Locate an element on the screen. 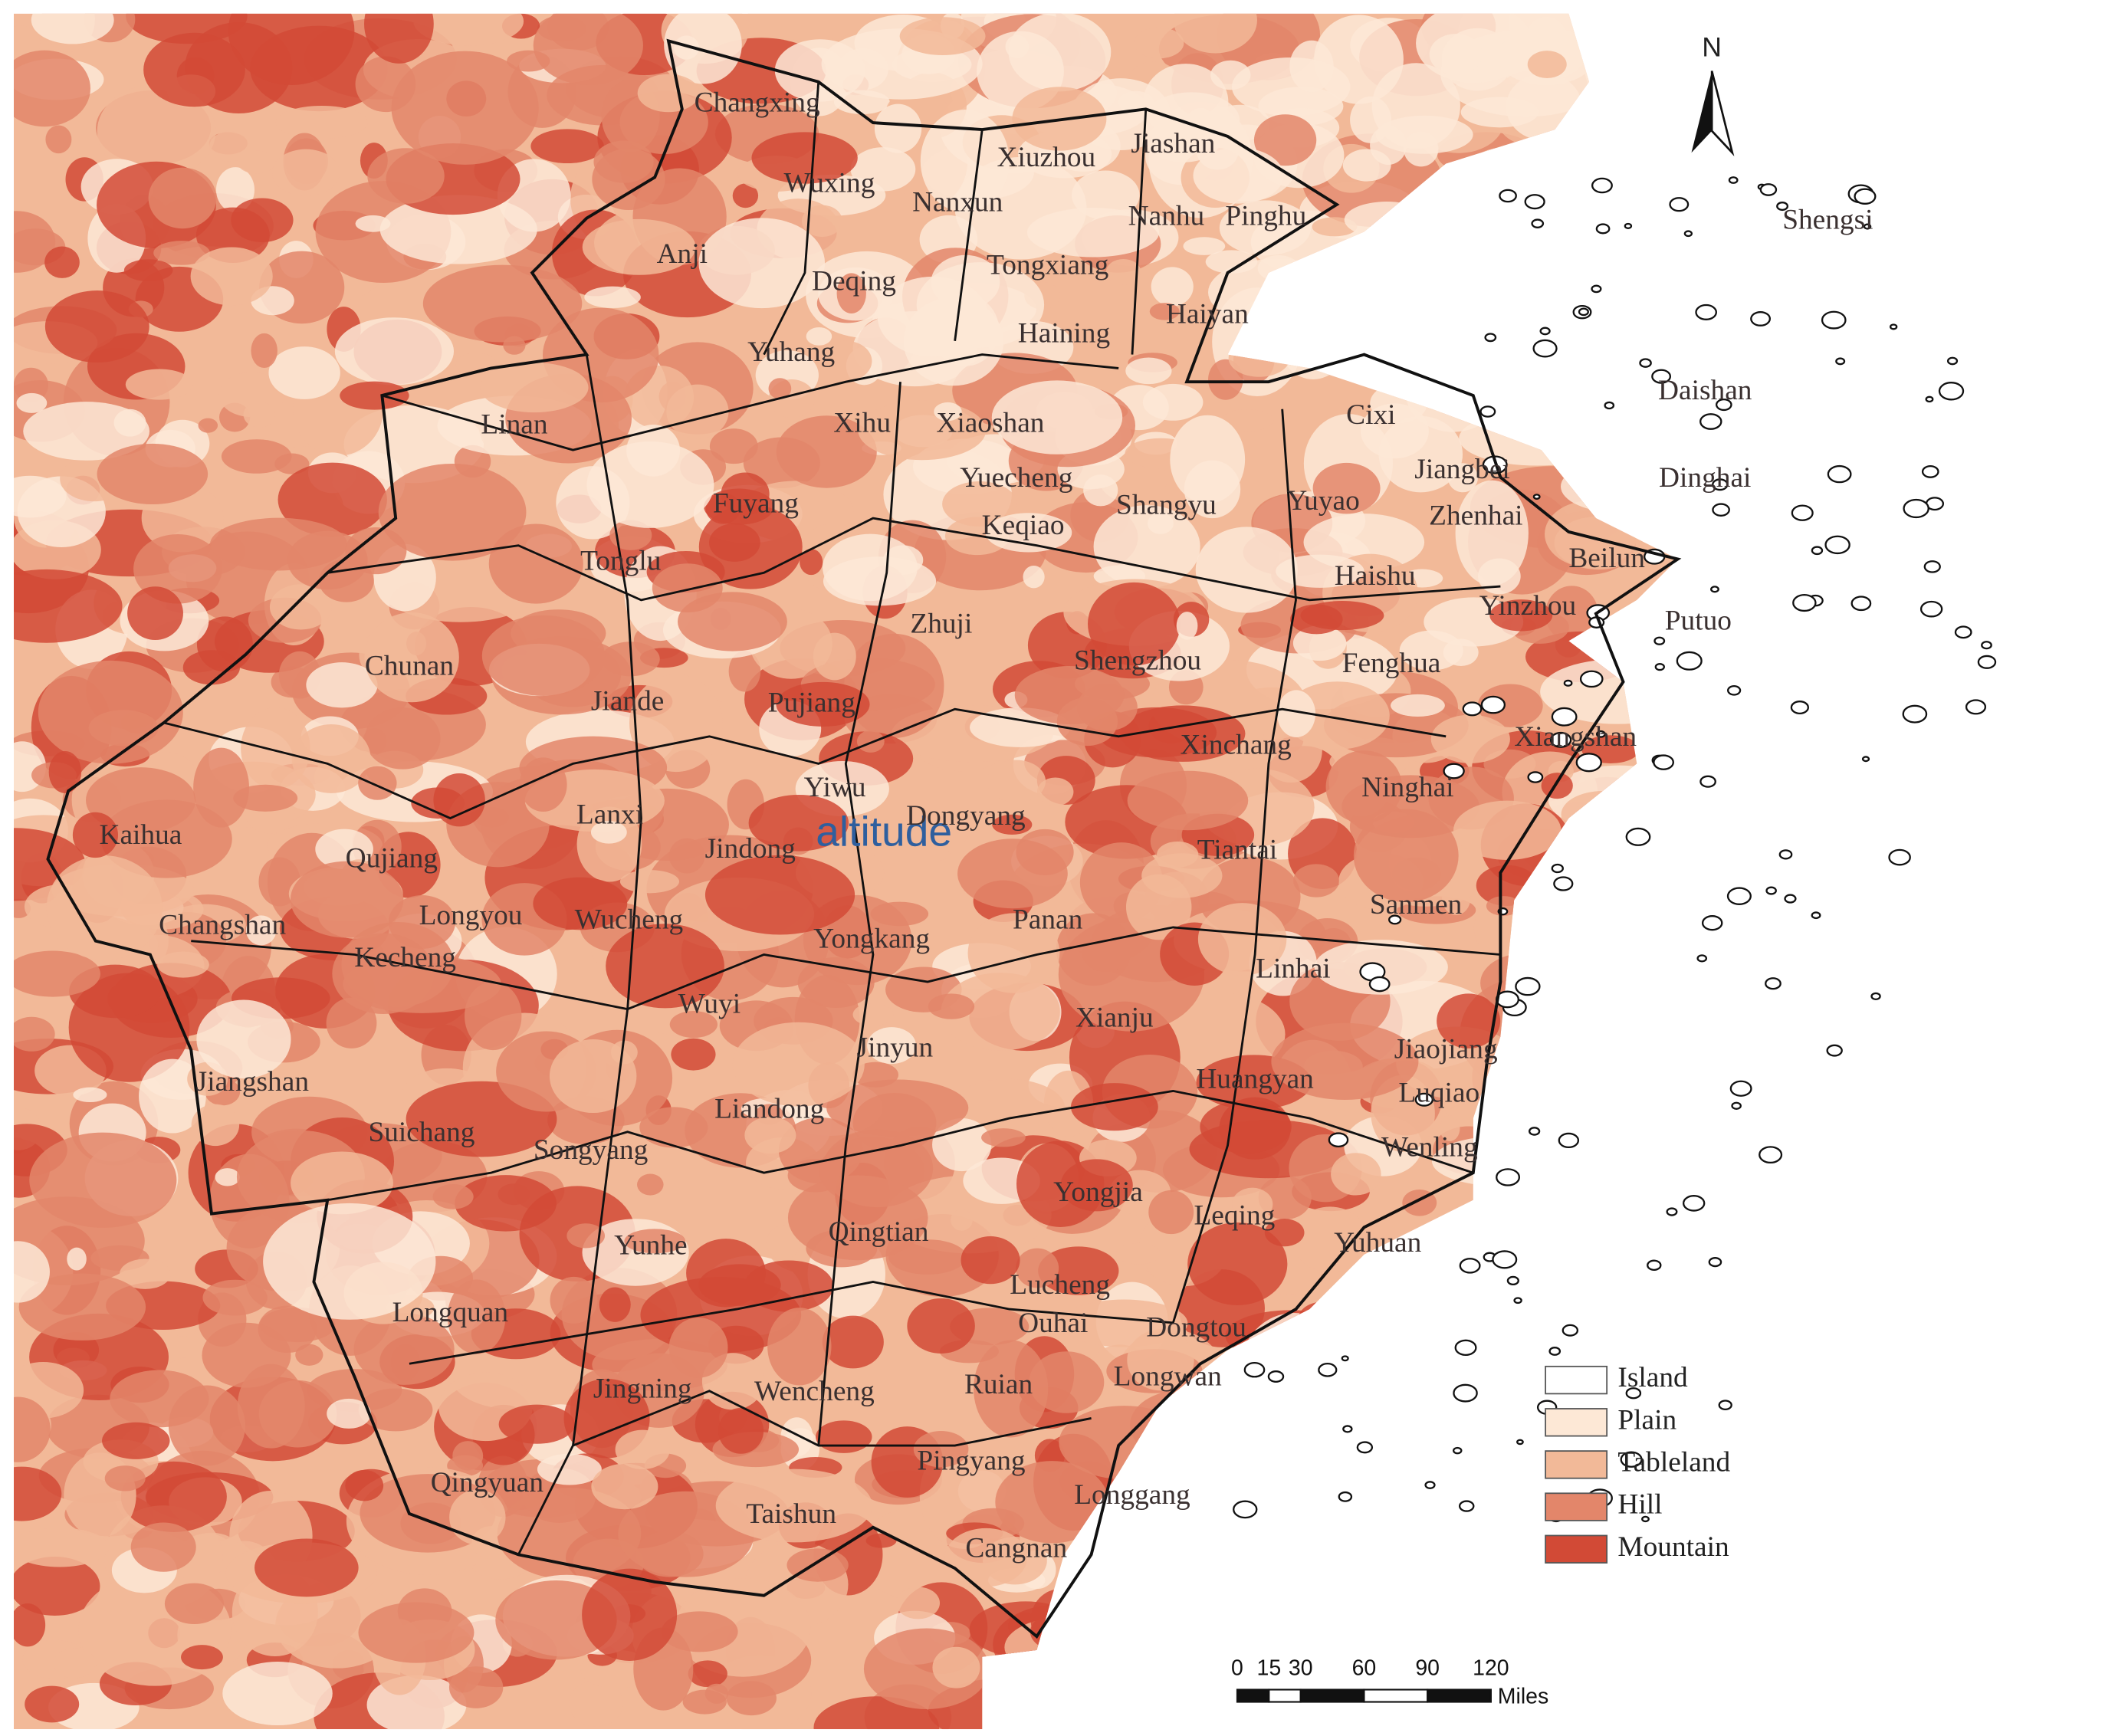 This screenshot has width=2128, height=1736. county-label: Changshan is located at coordinates (222, 924).